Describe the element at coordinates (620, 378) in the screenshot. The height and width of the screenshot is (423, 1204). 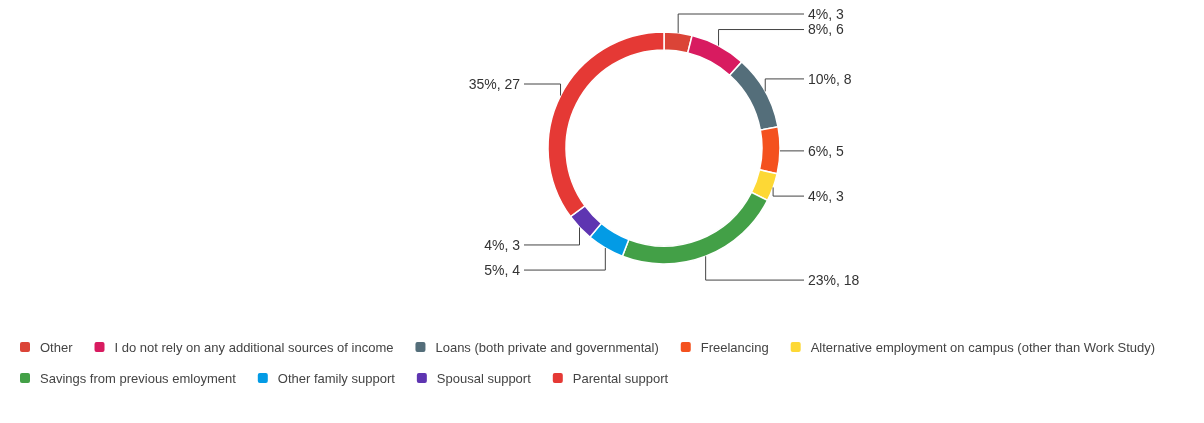
I see `legend-label: Parental support` at that location.